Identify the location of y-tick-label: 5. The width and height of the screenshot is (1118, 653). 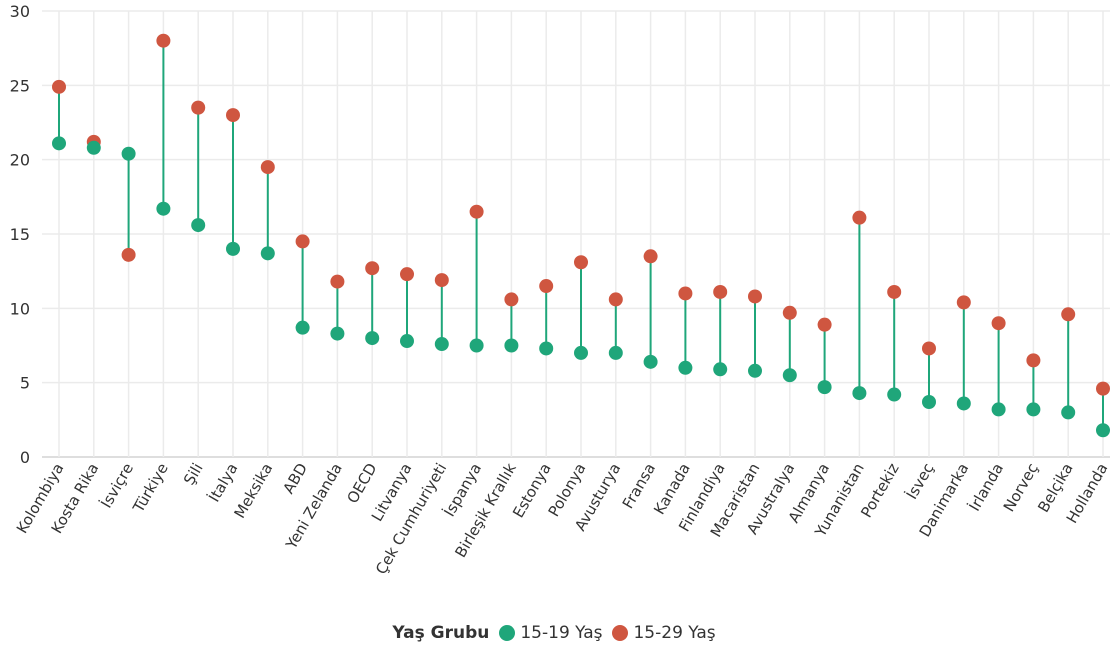
(25, 383).